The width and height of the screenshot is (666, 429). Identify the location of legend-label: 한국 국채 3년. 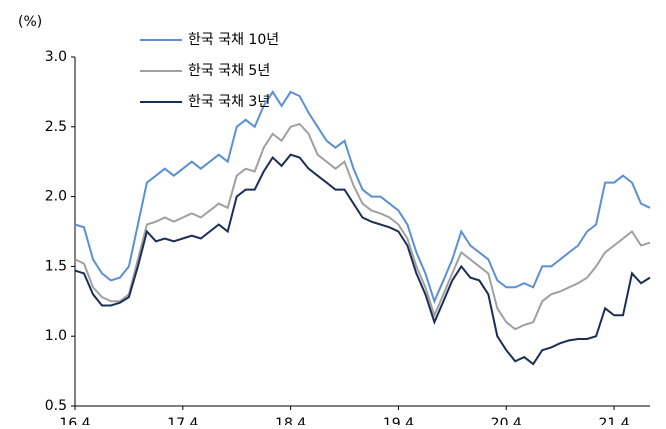
(229, 102).